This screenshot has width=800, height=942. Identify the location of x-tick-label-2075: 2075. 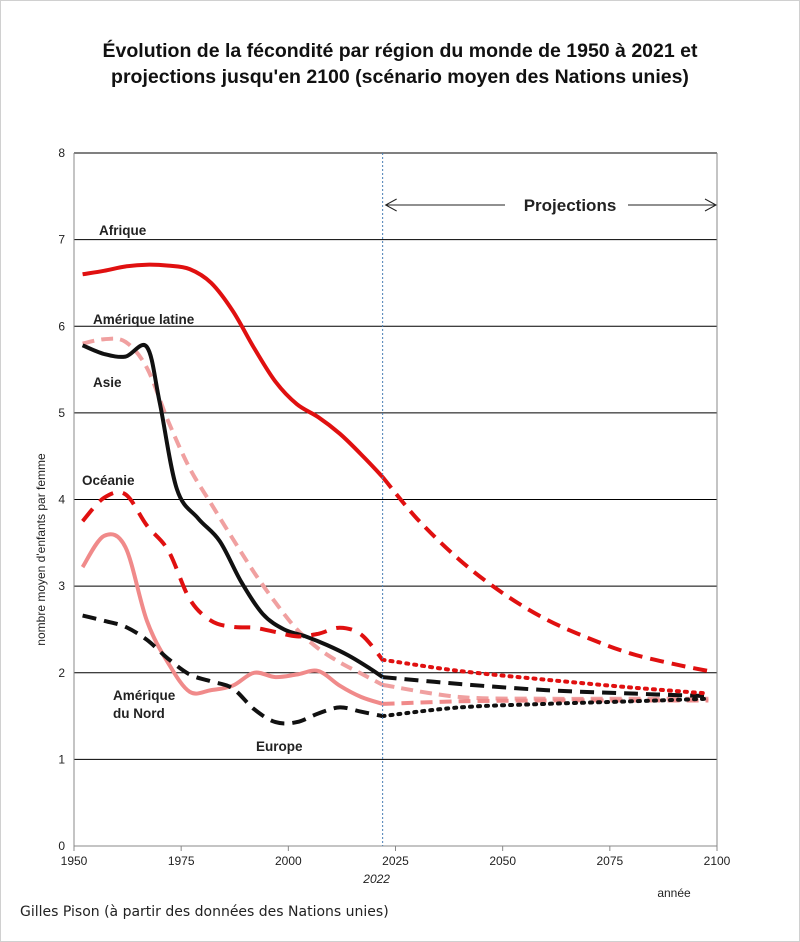
(609, 861).